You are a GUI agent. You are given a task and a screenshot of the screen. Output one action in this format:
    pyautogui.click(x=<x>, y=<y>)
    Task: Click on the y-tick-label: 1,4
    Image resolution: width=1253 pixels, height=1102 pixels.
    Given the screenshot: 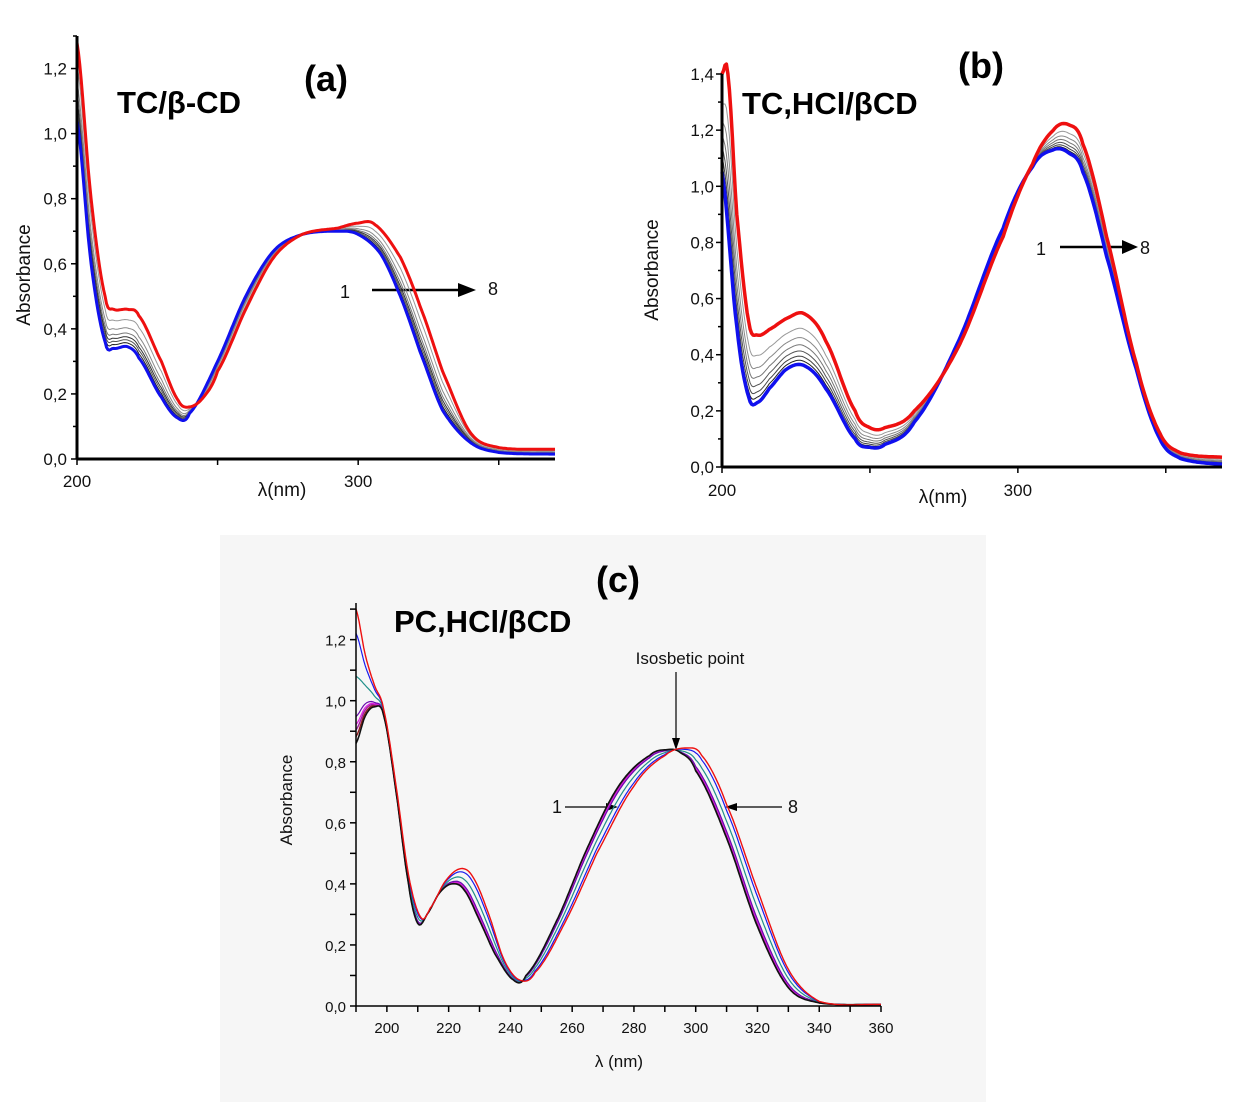 What is the action you would take?
    pyautogui.click(x=702, y=74)
    